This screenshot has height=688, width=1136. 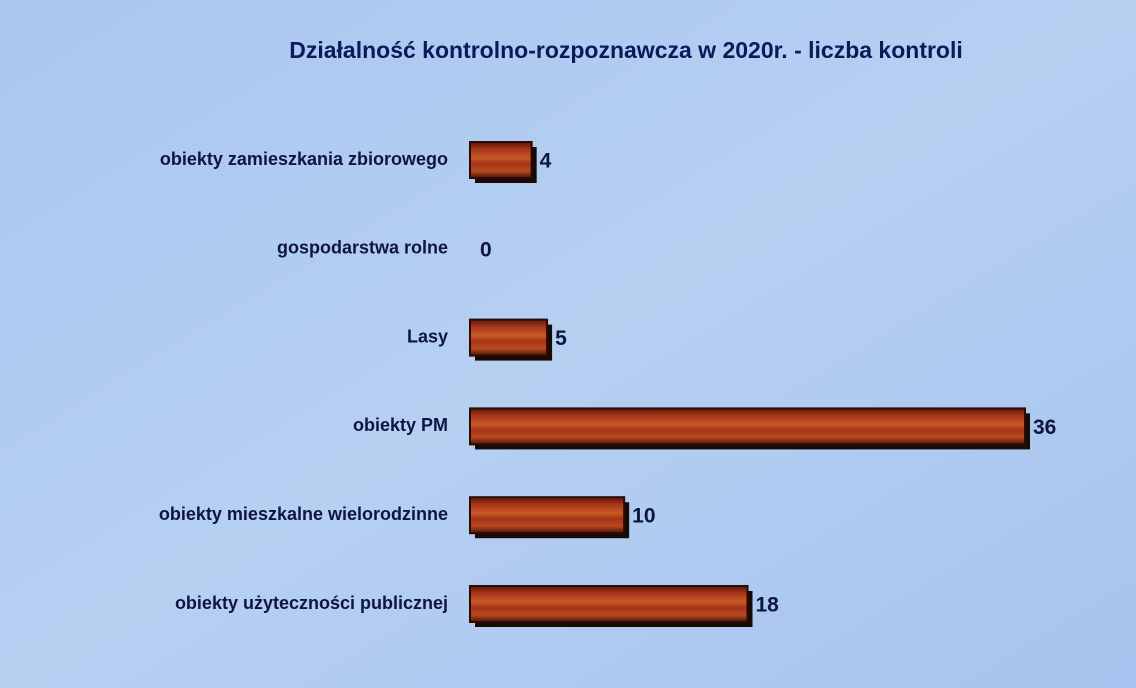 I want to click on category-label: obiekty zamieszkania zbiorowego, so click(x=304, y=159).